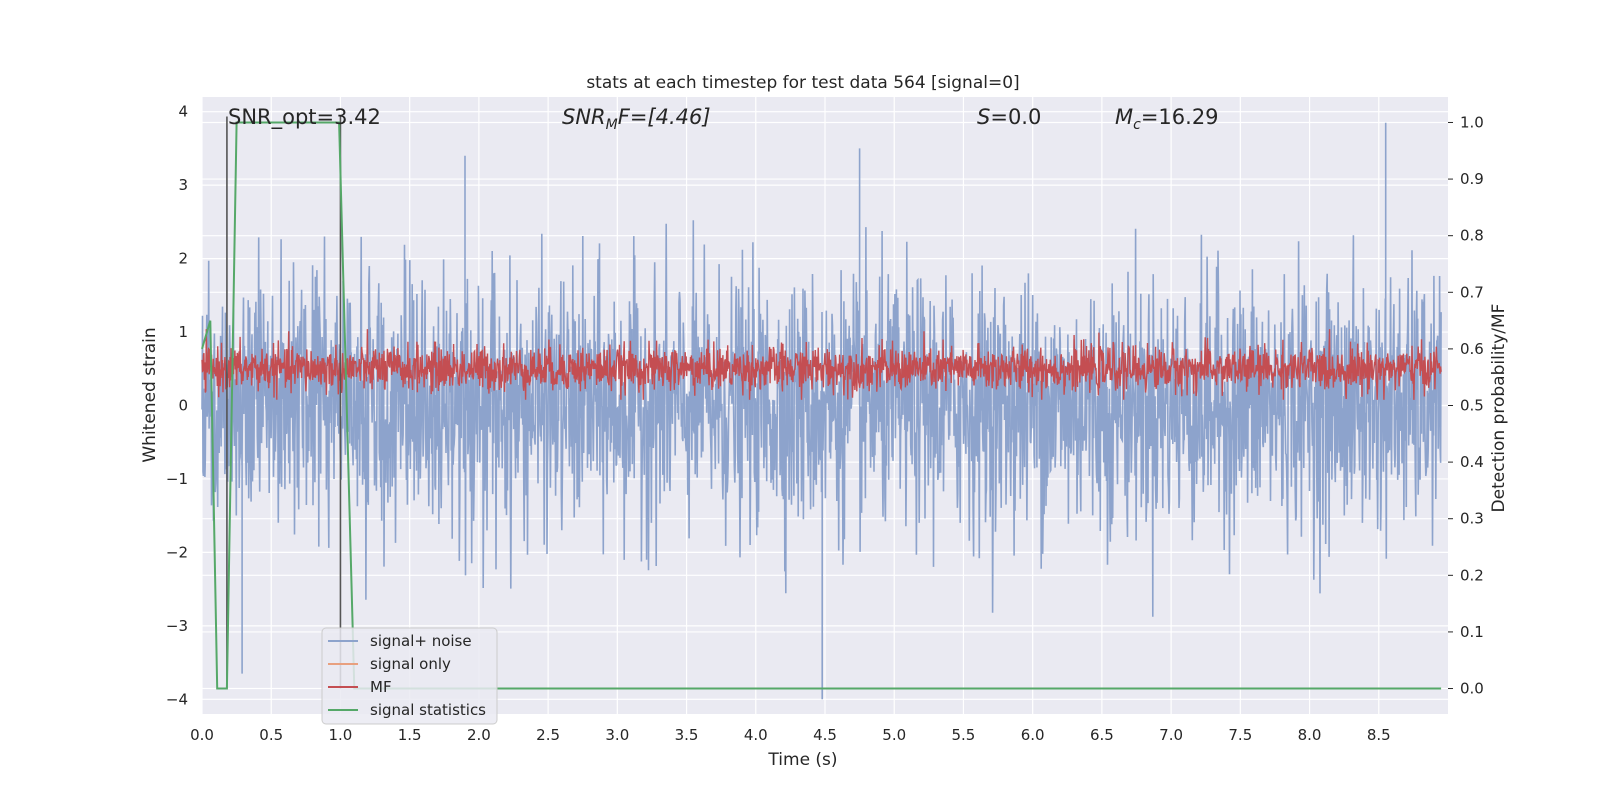 The image size is (1600, 804). What do you see at coordinates (304, 117) in the screenshot?
I see `annotation-snr-opt: SNR_opt=3.42` at bounding box center [304, 117].